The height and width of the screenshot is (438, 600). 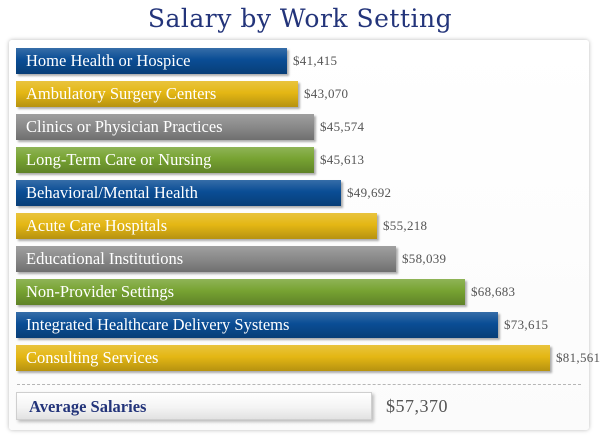 I want to click on bar-label: Clinics or Physician Practices, so click(x=124, y=126).